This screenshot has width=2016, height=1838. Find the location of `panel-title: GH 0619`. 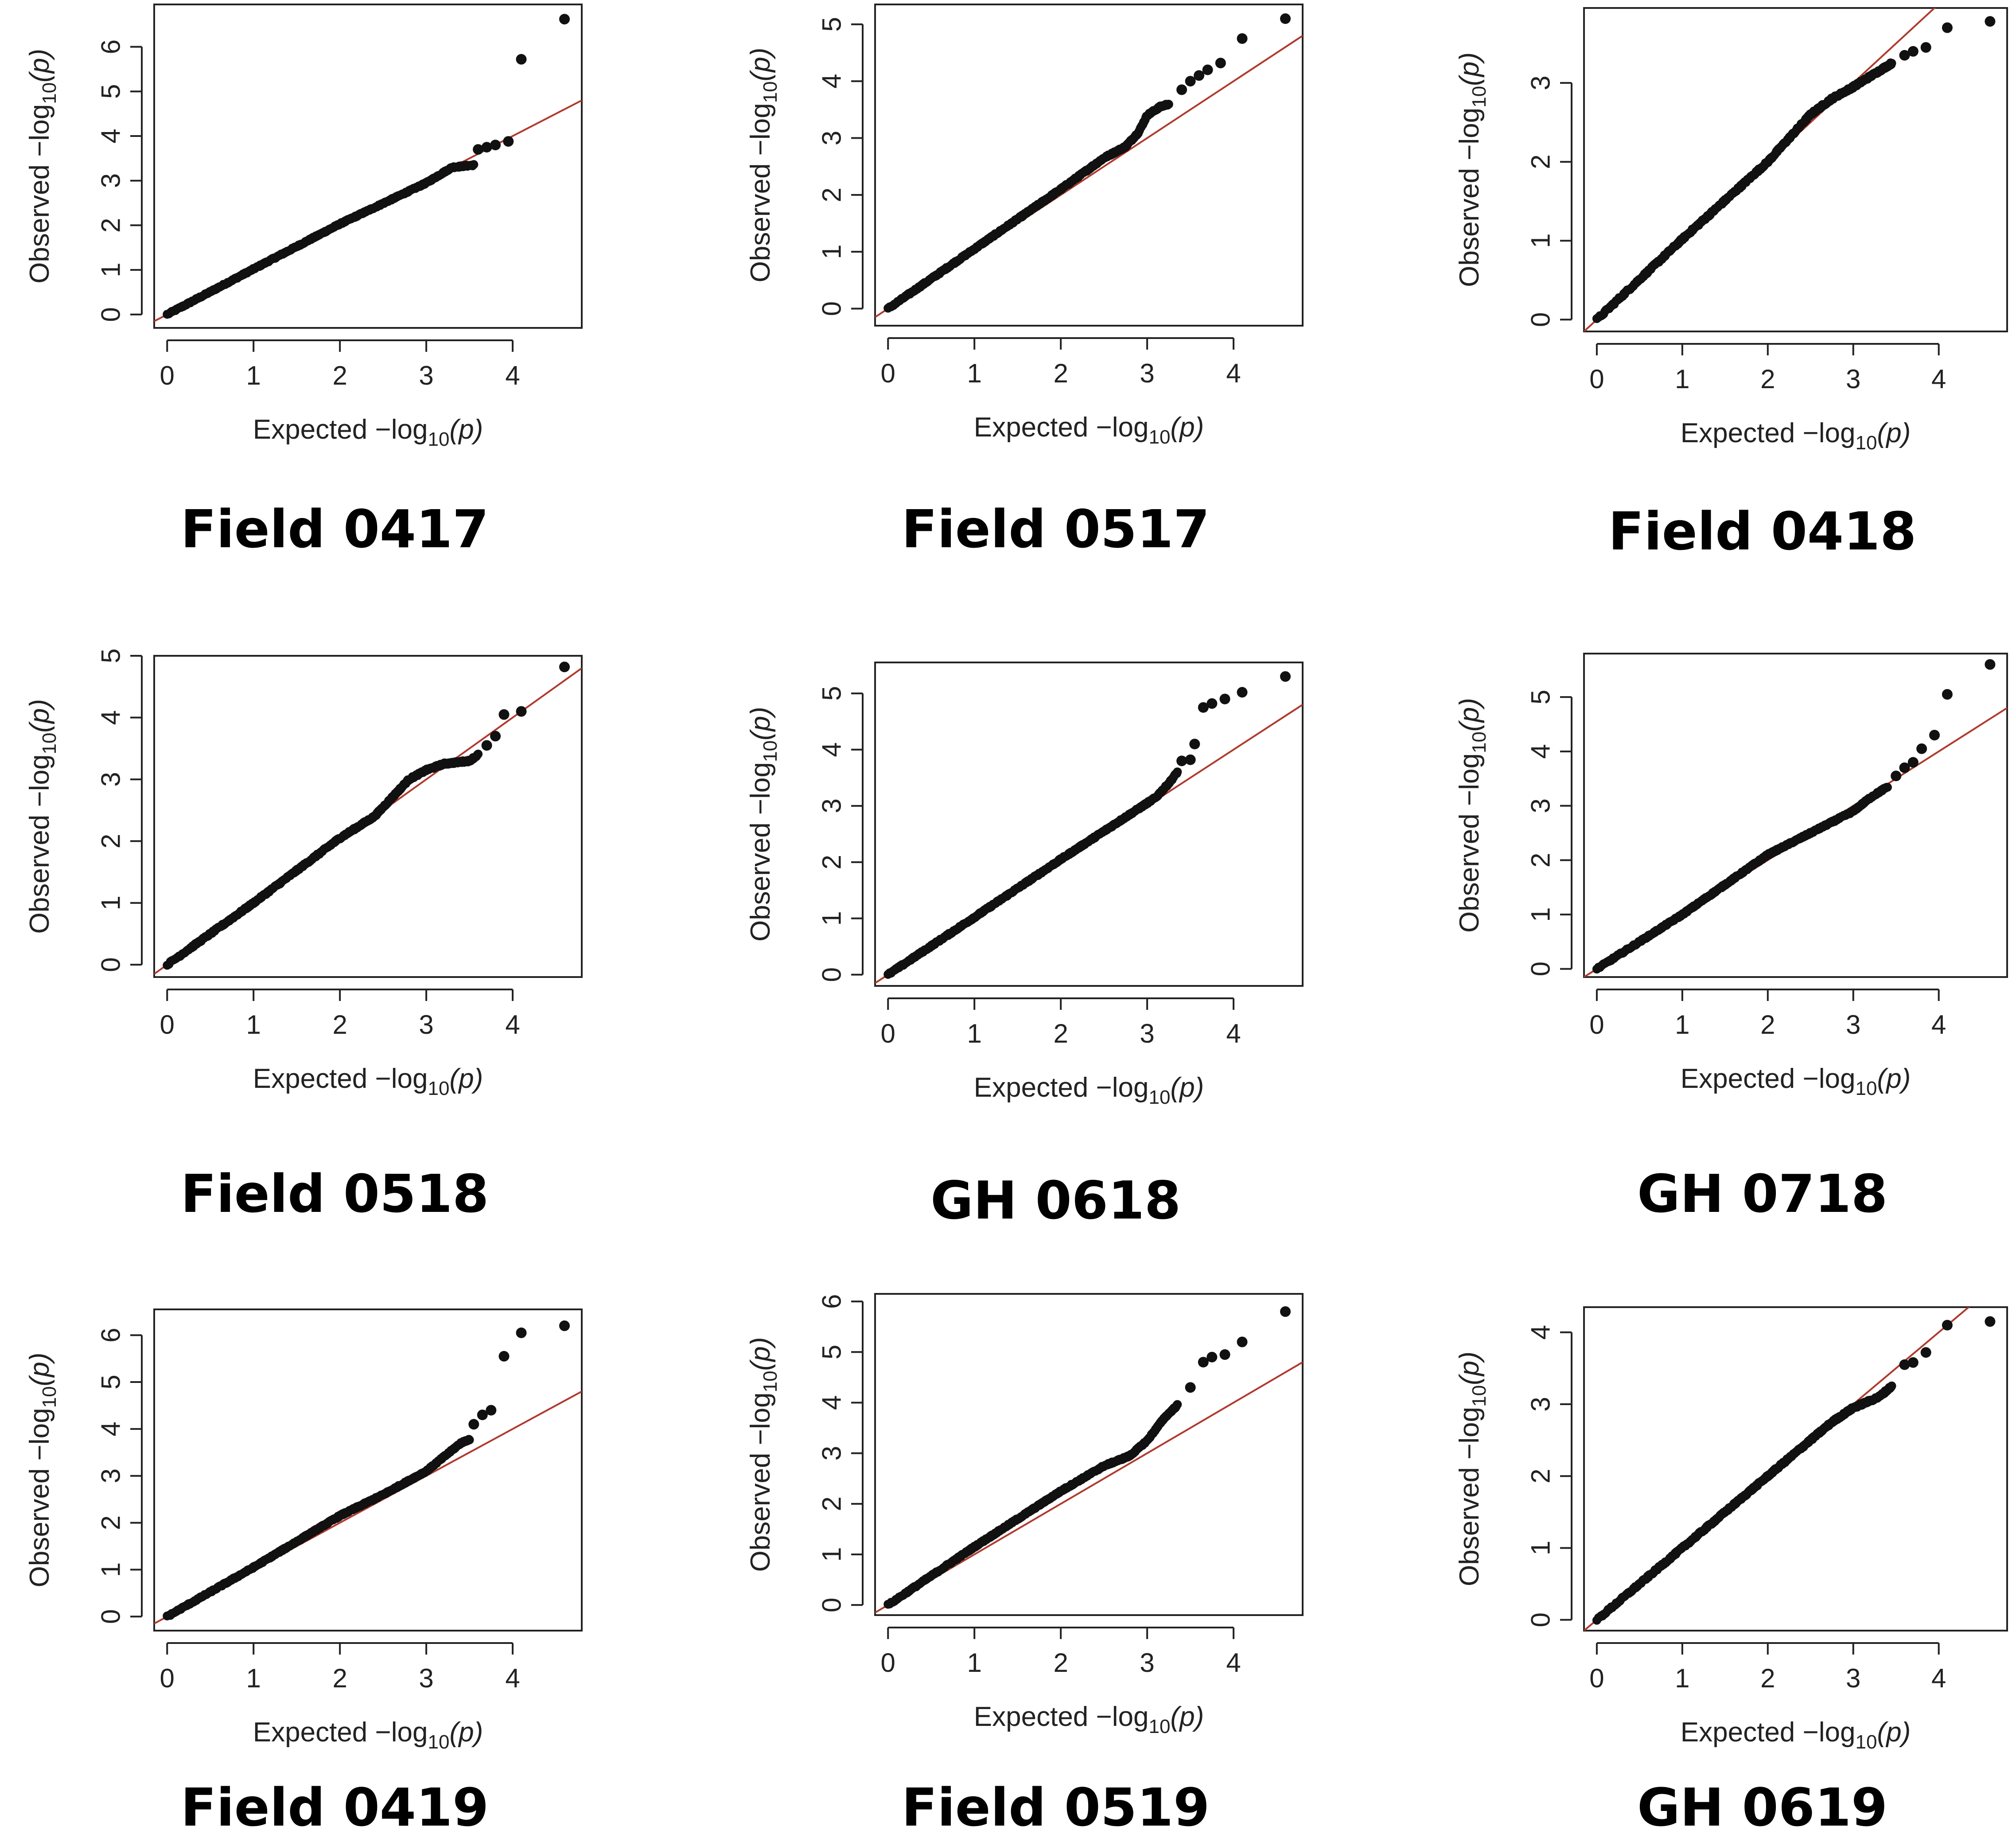

panel-title: GH 0619 is located at coordinates (1763, 1807).